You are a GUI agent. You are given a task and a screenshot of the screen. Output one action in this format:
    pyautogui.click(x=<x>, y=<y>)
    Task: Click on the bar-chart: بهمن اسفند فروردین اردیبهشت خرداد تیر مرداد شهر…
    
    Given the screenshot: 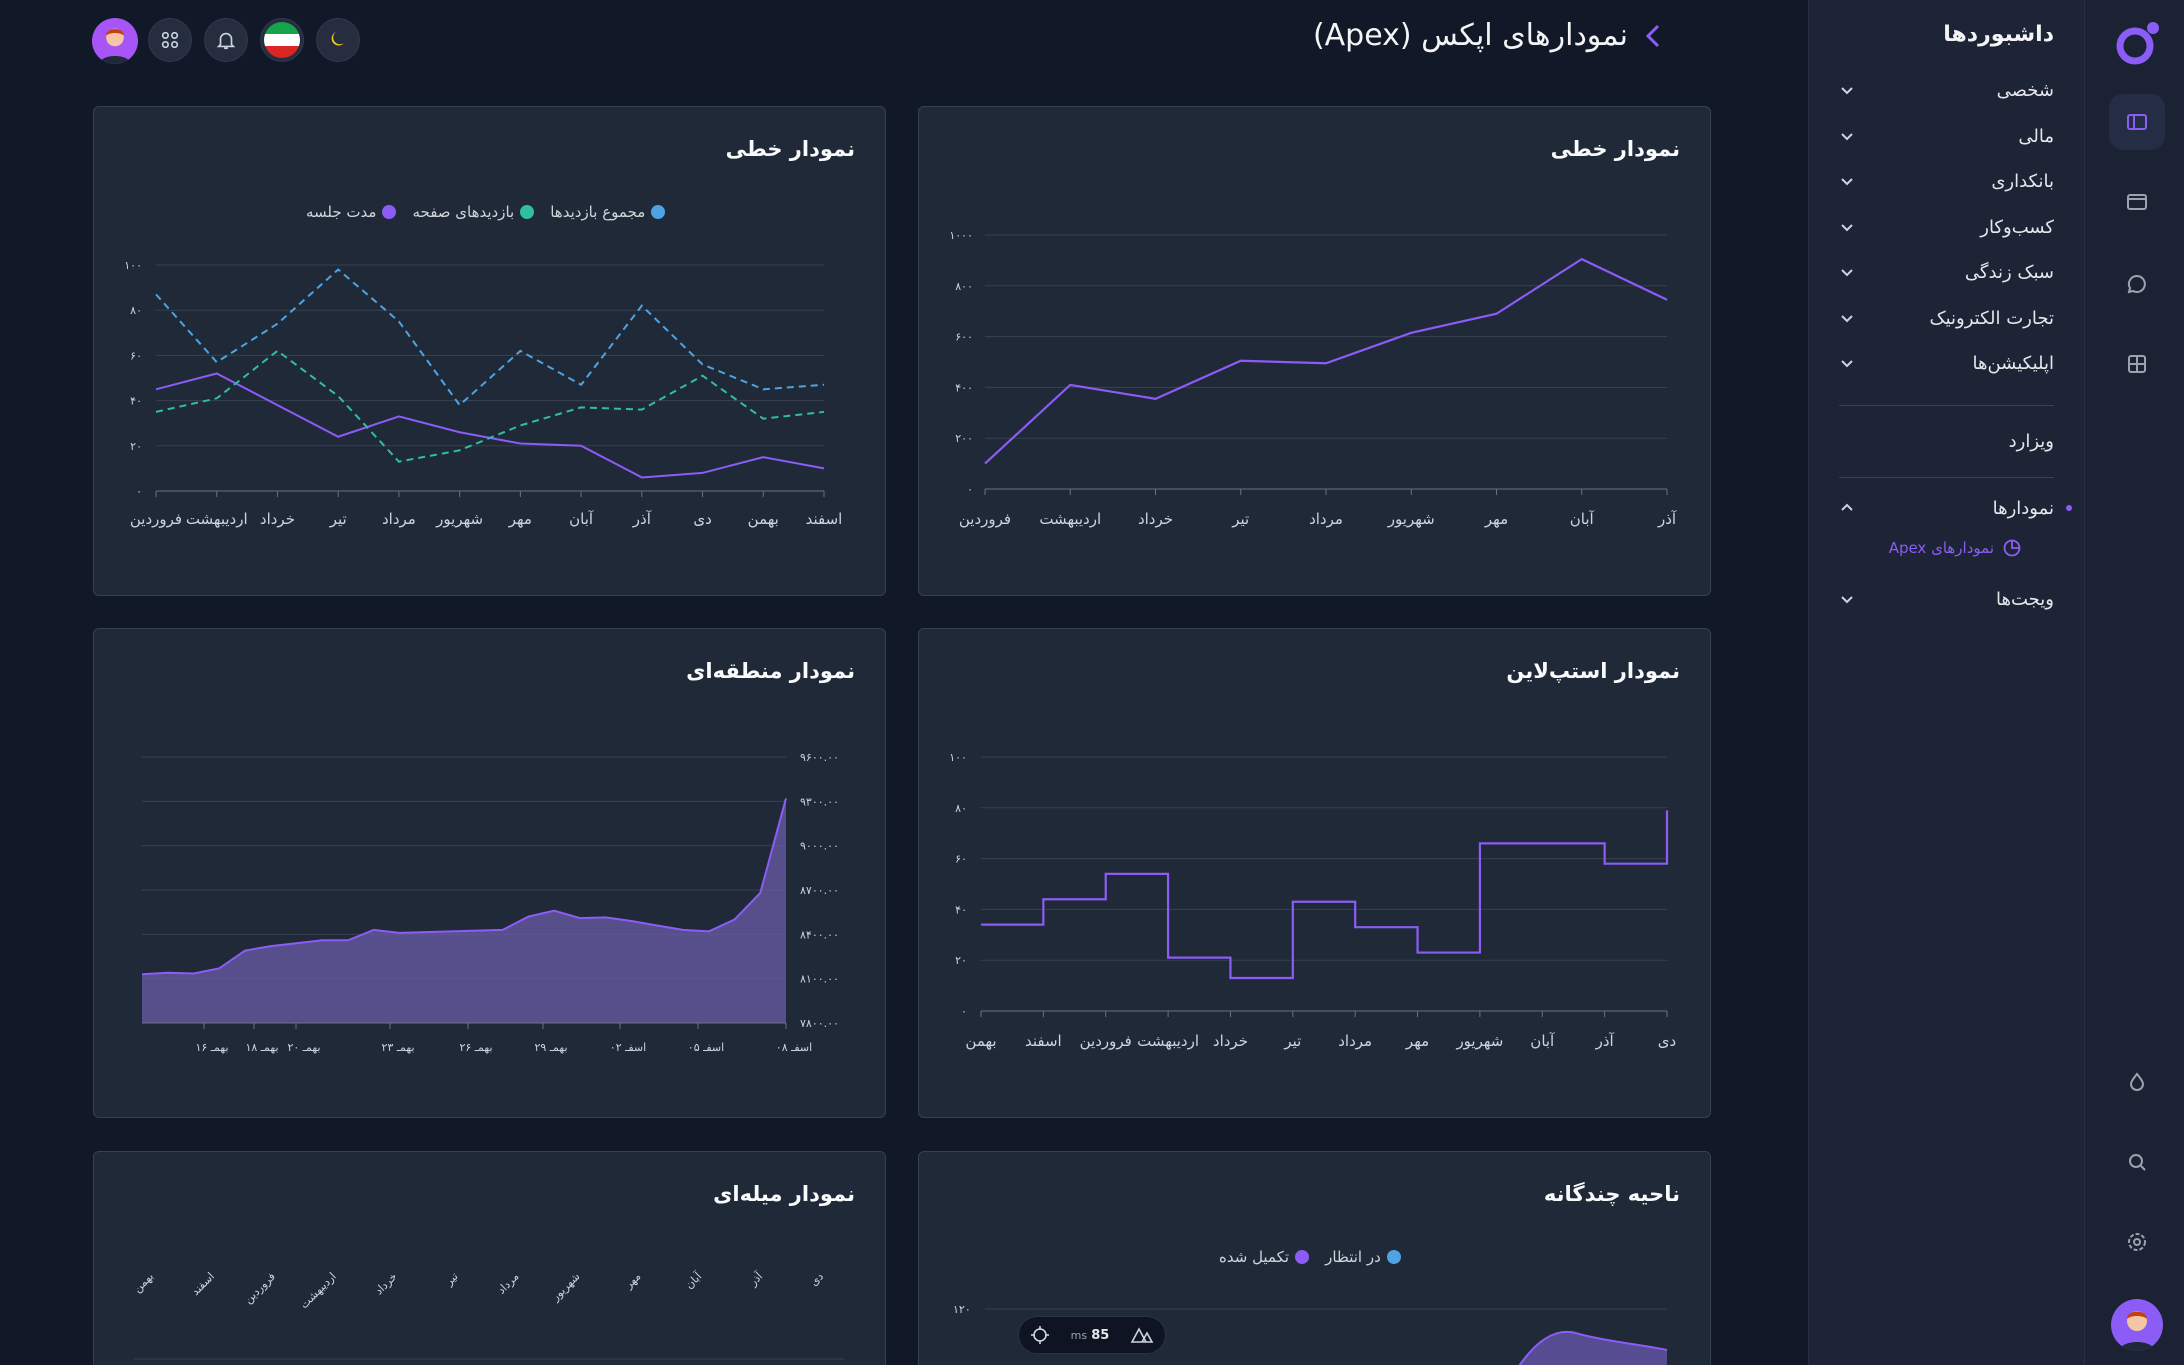 What is the action you would take?
    pyautogui.click(x=487, y=1314)
    